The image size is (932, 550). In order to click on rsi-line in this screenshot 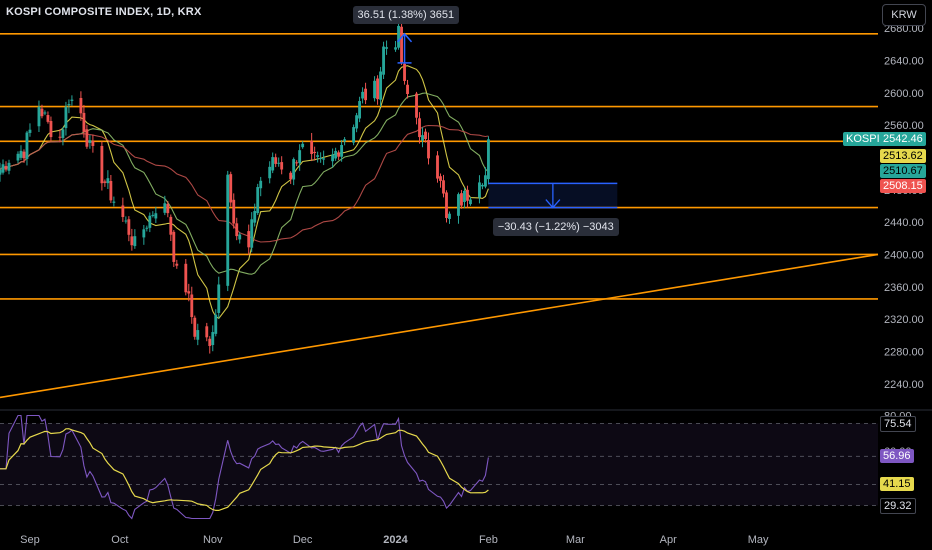, I will do `click(244, 467)`.